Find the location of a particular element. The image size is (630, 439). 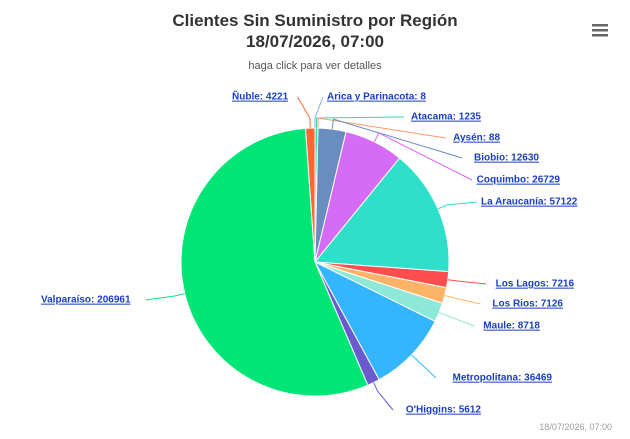

pie-slice: Ñuble is located at coordinates (310, 195).